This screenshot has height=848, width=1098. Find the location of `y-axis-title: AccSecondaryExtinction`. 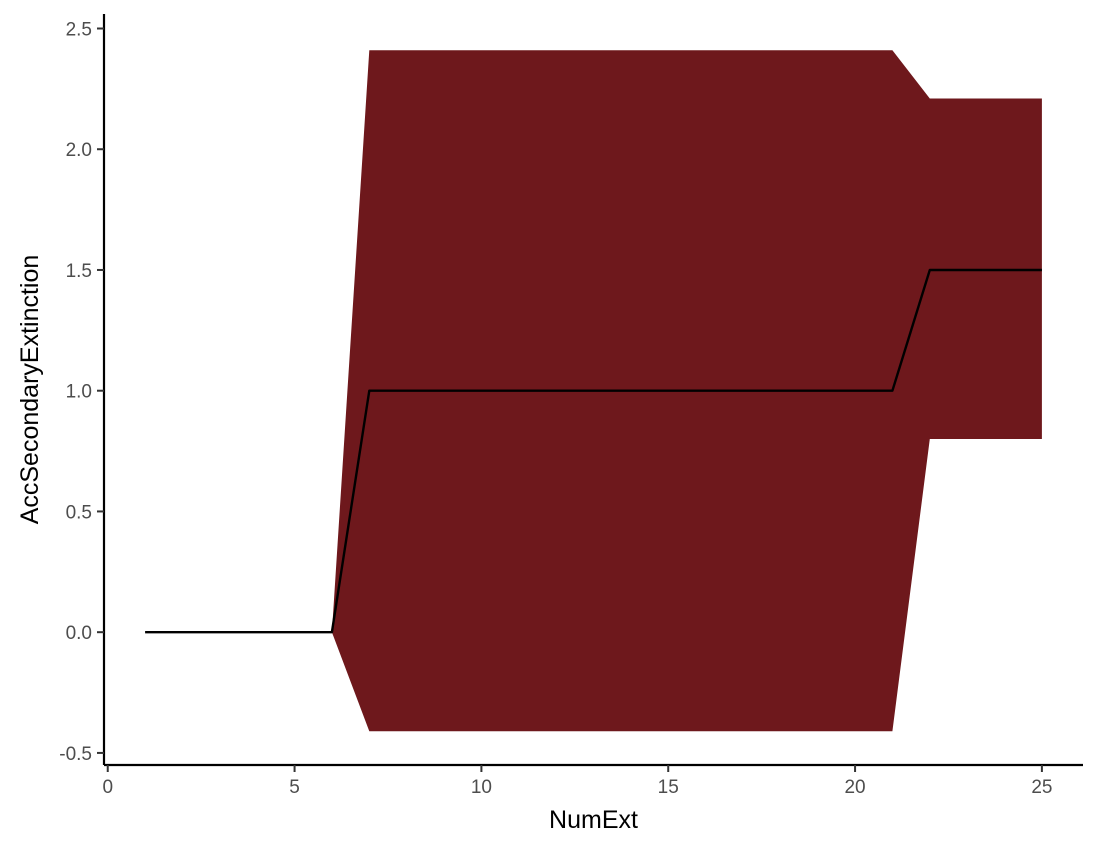

y-axis-title: AccSecondaryExtinction is located at coordinates (30, 390).